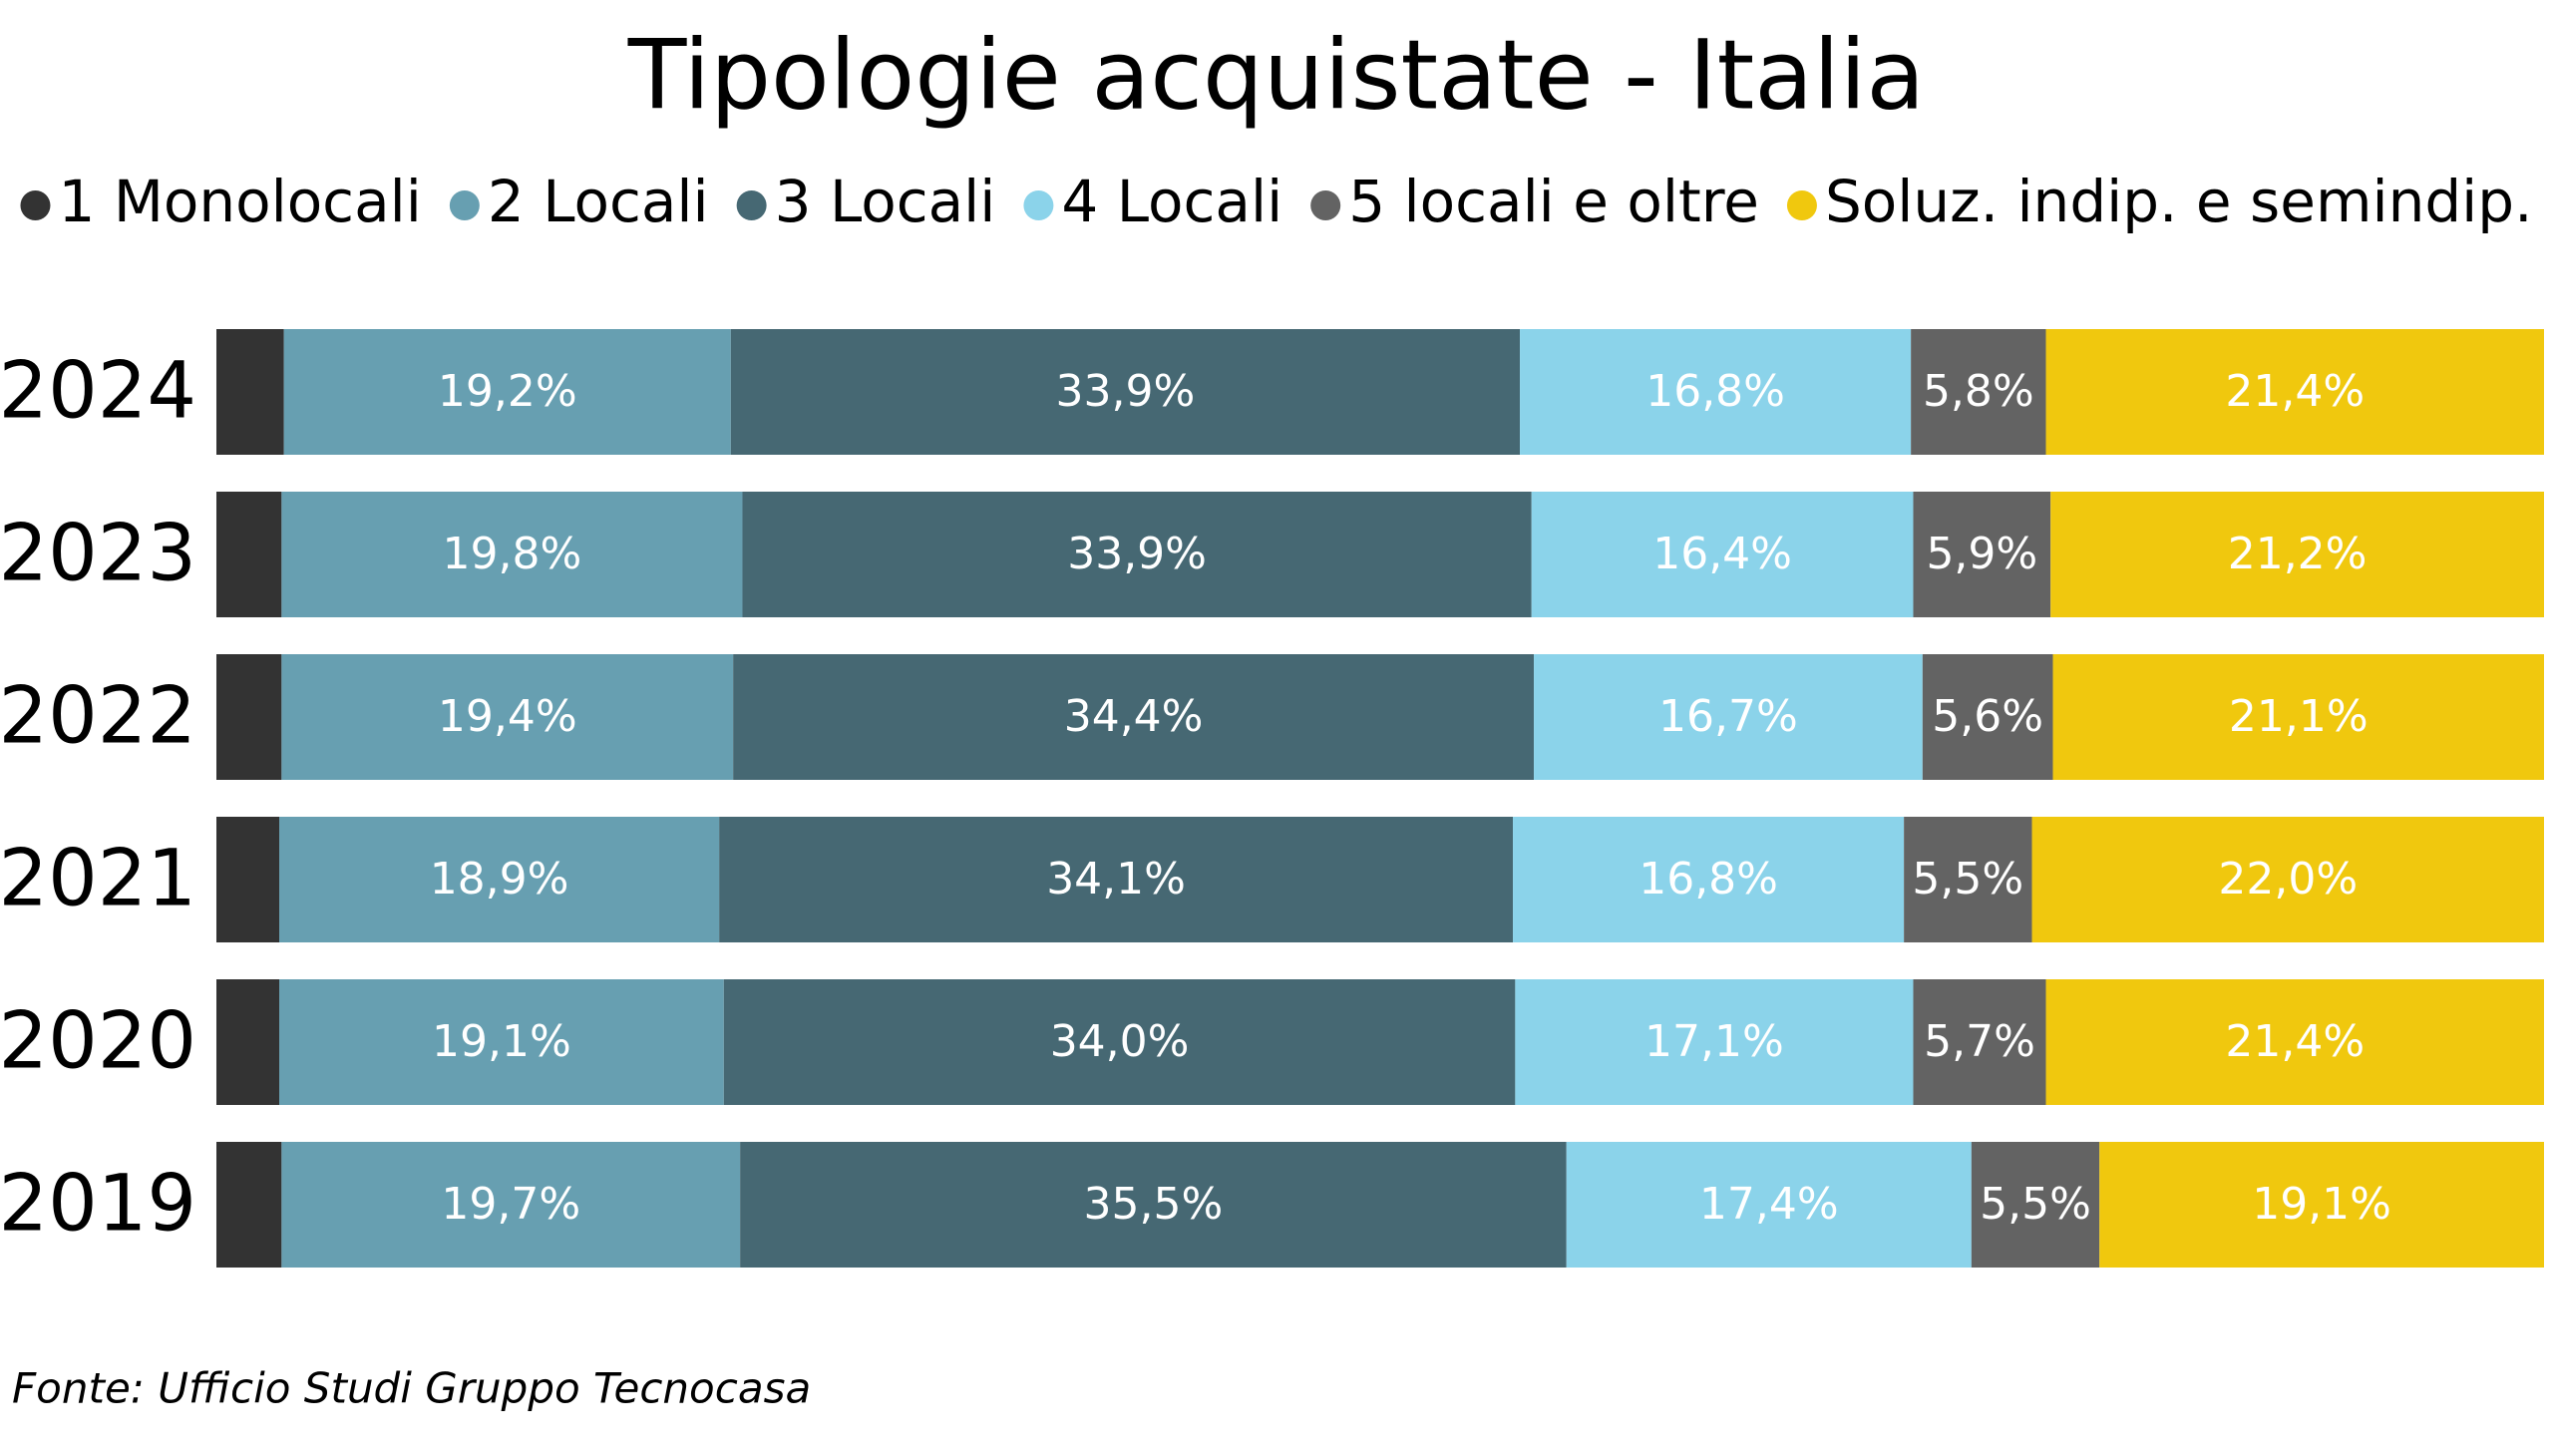 This screenshot has height=1456, width=2553. Describe the element at coordinates (98, 716) in the screenshot. I see `y-tick-label: 2022` at that location.